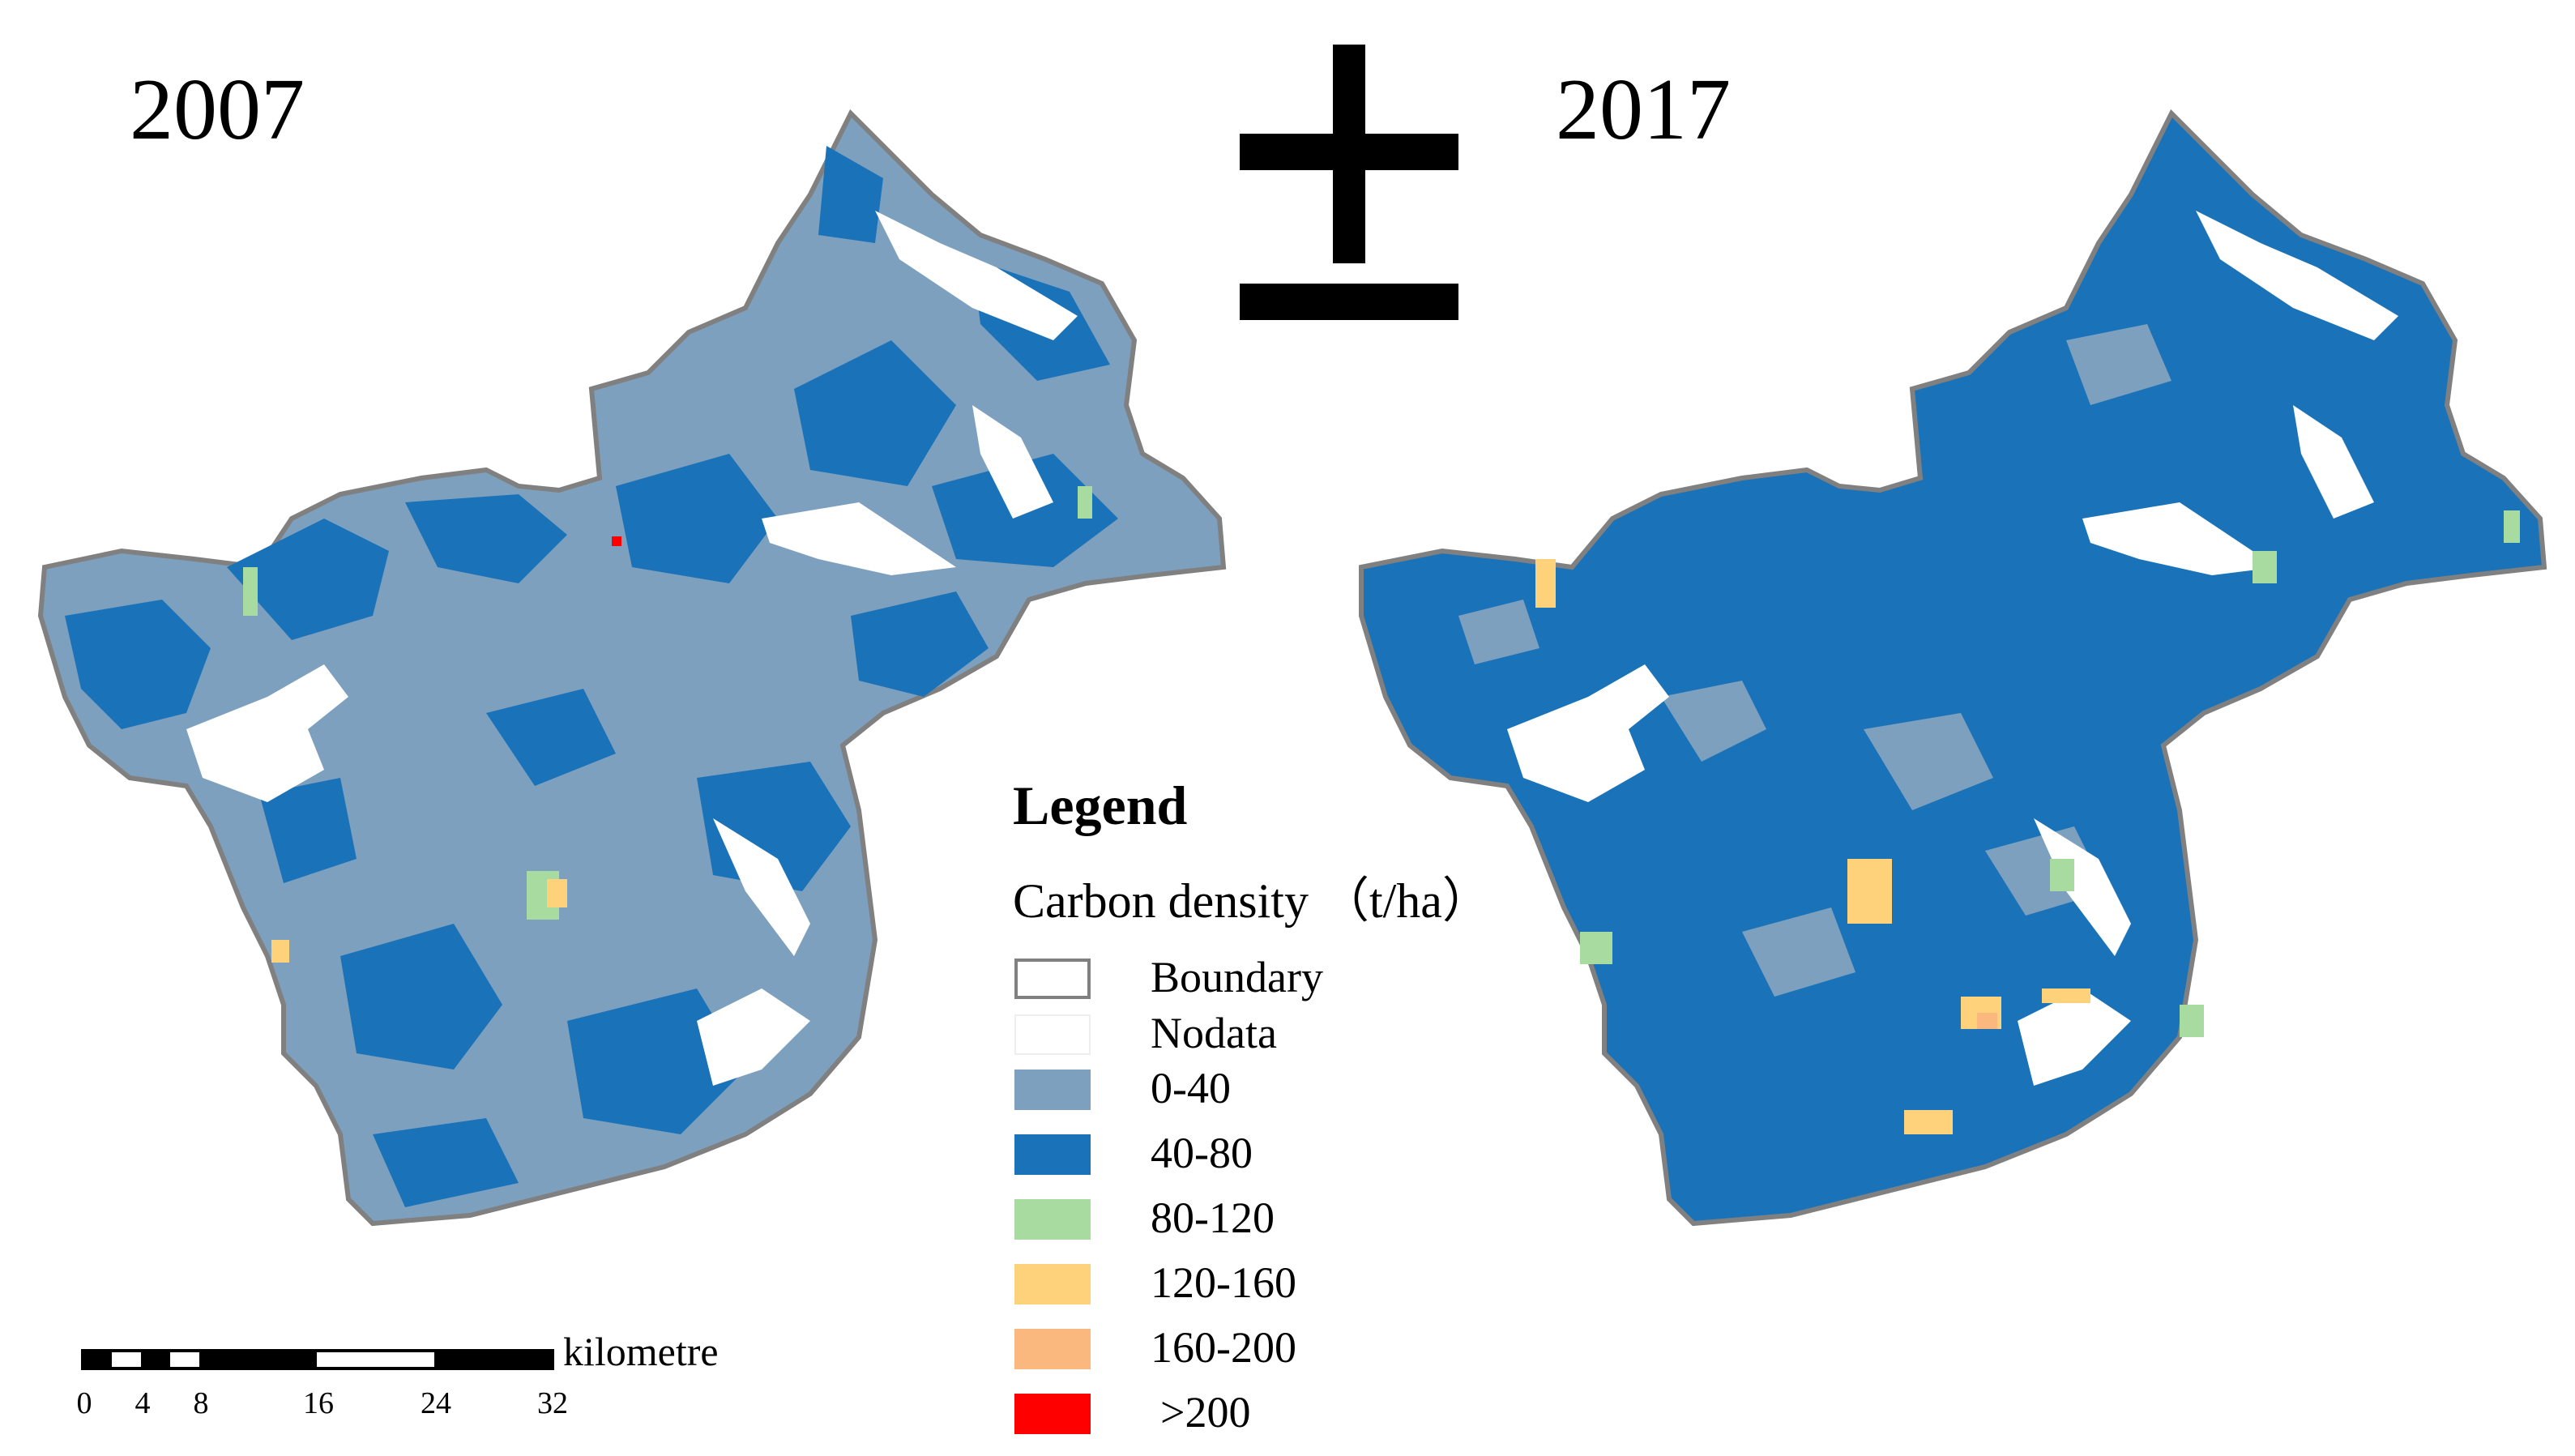 The width and height of the screenshot is (2575, 1456). Describe the element at coordinates (616, 541) in the screenshot. I see `carbon-200-plus-area` at that location.